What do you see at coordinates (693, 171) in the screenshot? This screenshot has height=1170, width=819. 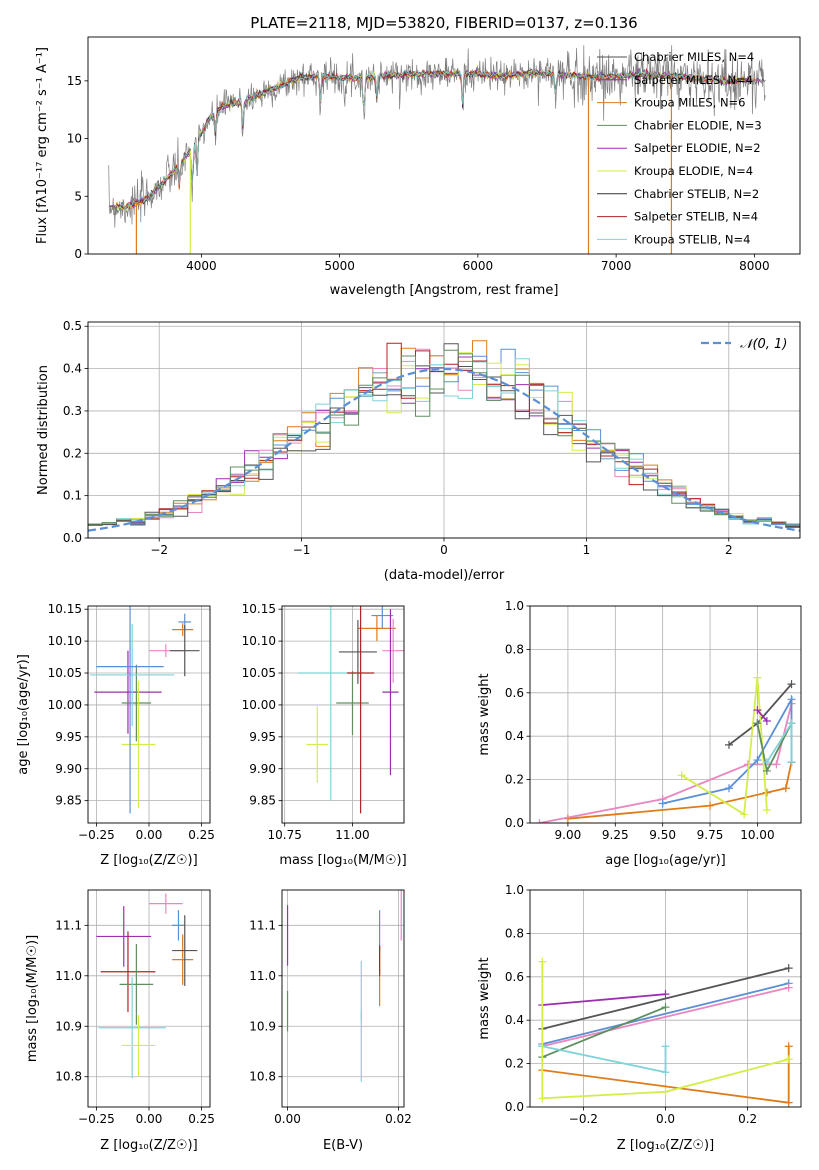 I see `legend-entry: Kroupa ELODIE, N=4` at bounding box center [693, 171].